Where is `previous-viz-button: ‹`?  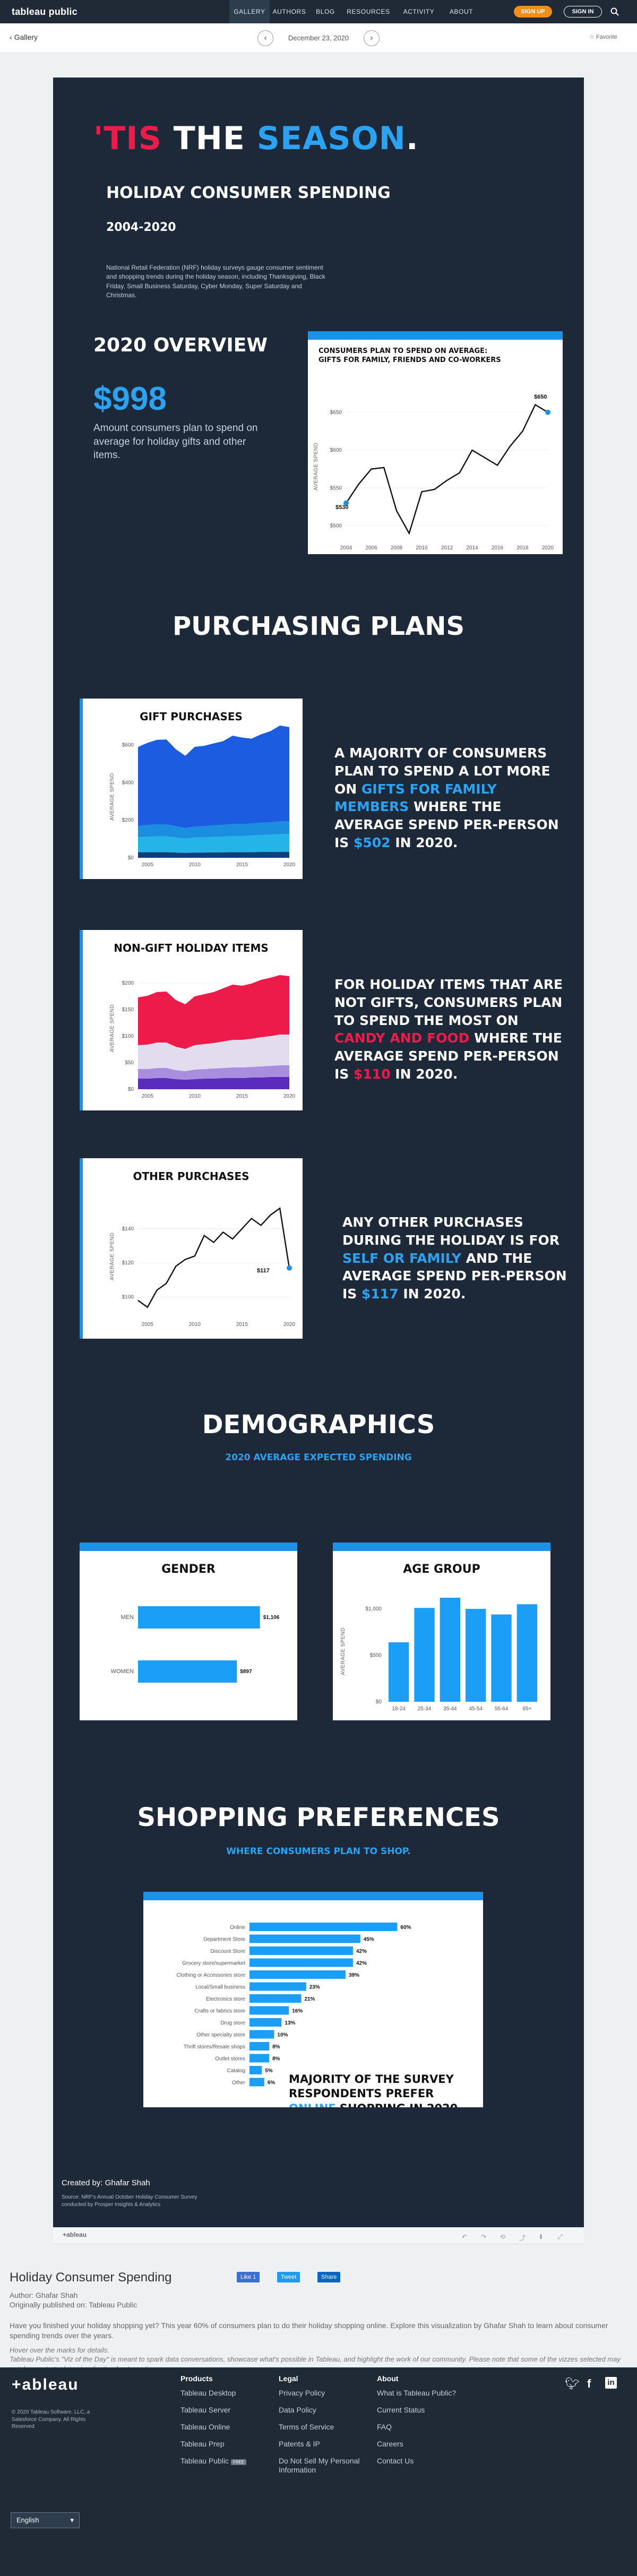
previous-viz-button: ‹ is located at coordinates (265, 38).